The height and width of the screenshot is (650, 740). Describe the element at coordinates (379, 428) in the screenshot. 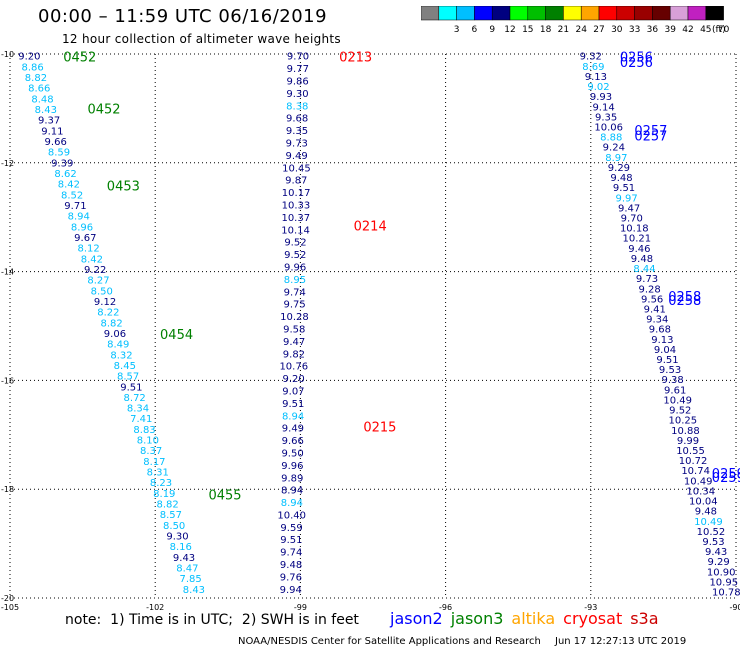

I see `time-label: 0215` at that location.